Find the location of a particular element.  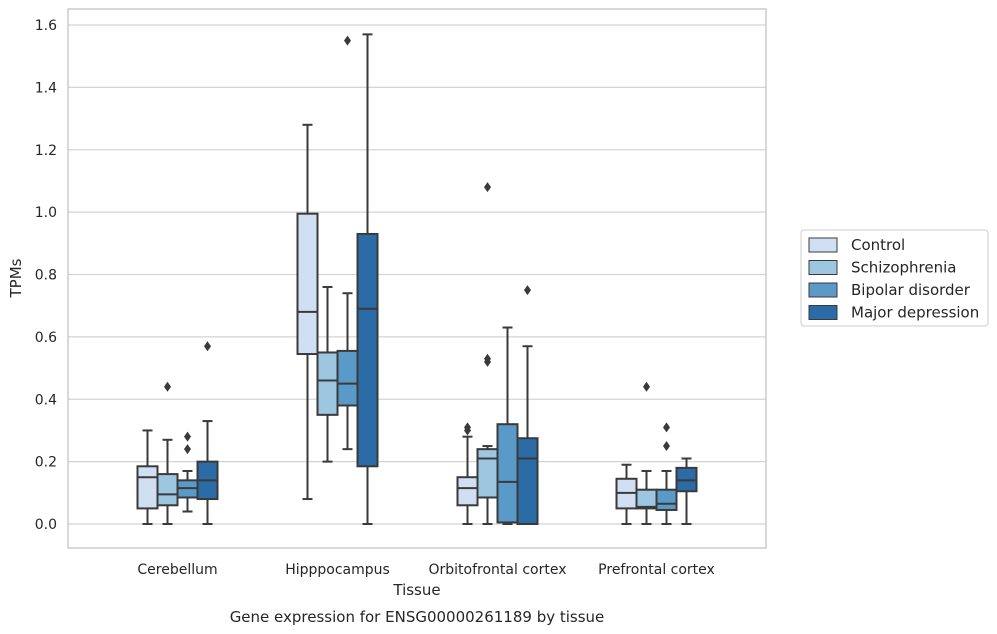

x-axis-title: Tissue is located at coordinates (416, 590).